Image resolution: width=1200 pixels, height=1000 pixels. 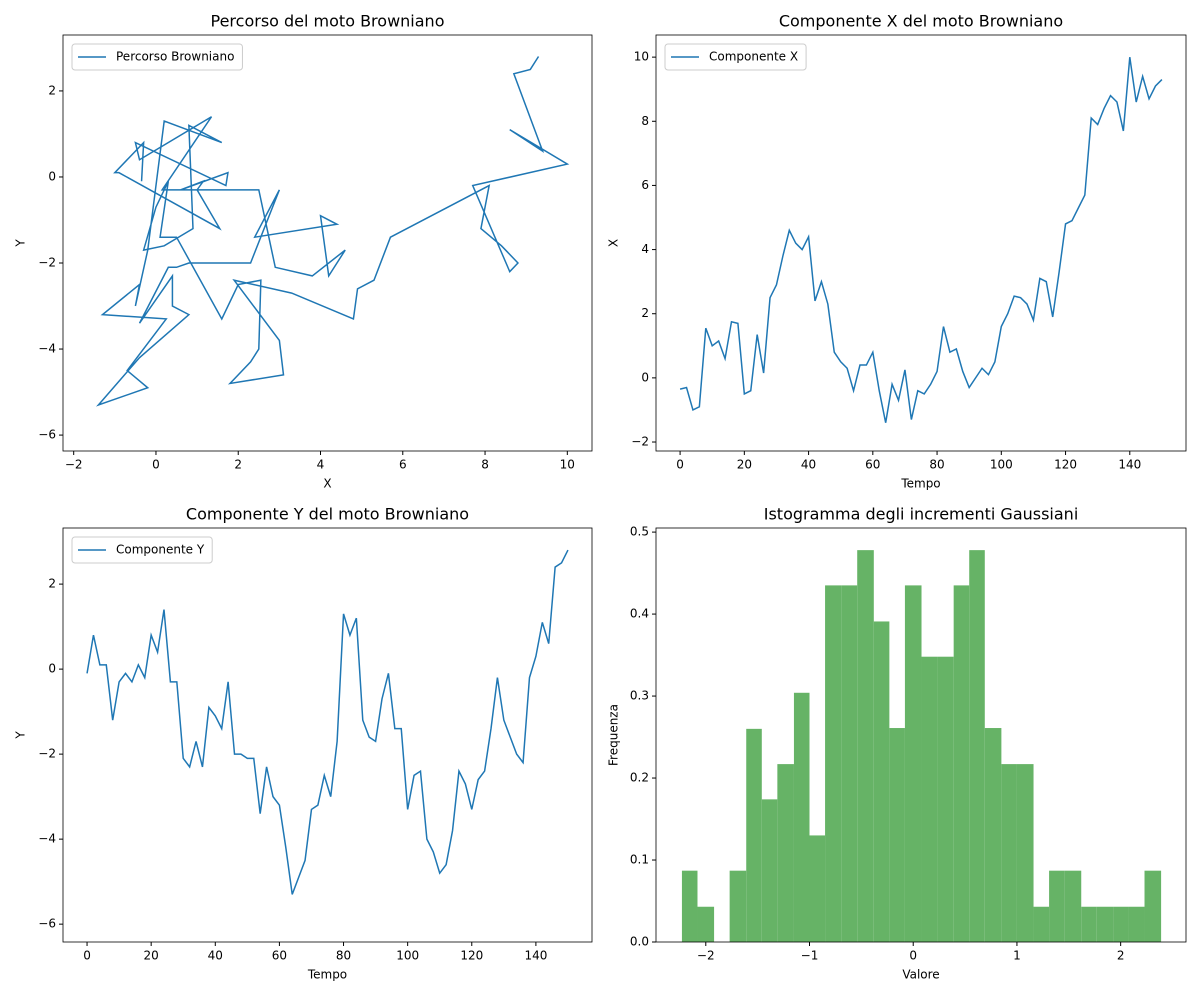 What do you see at coordinates (485, 465) in the screenshot?
I see `x-tick-label: 8` at bounding box center [485, 465].